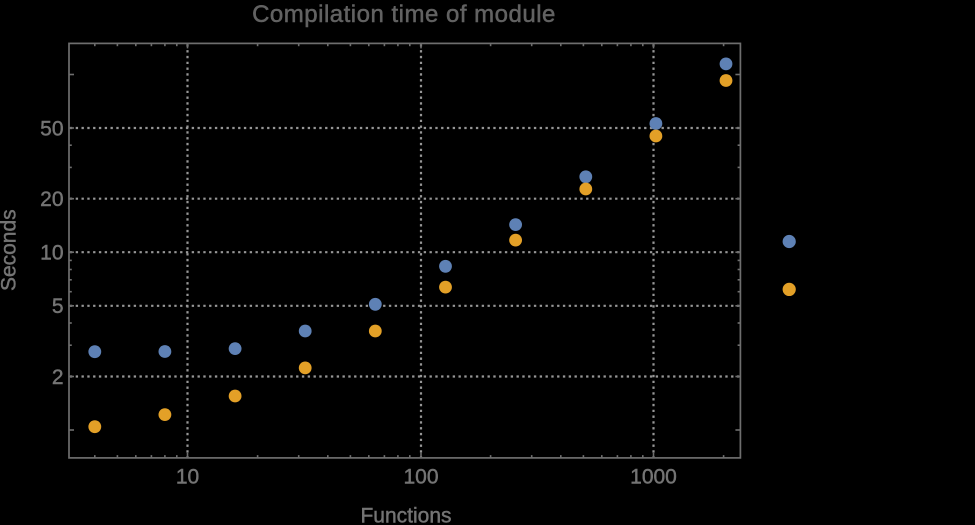 The width and height of the screenshot is (975, 525). What do you see at coordinates (58, 306) in the screenshot?
I see `svg-text: 5` at bounding box center [58, 306].